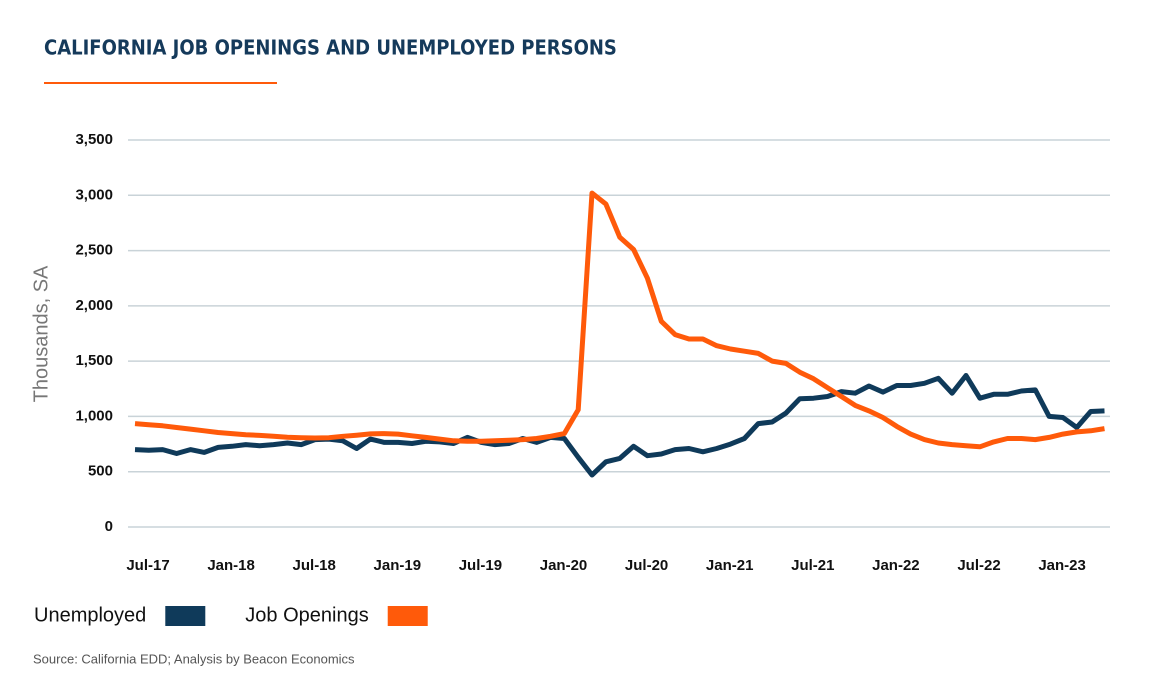 This screenshot has width=1163, height=695. Describe the element at coordinates (306, 615) in the screenshot. I see `legend-label: Job Openings` at that location.